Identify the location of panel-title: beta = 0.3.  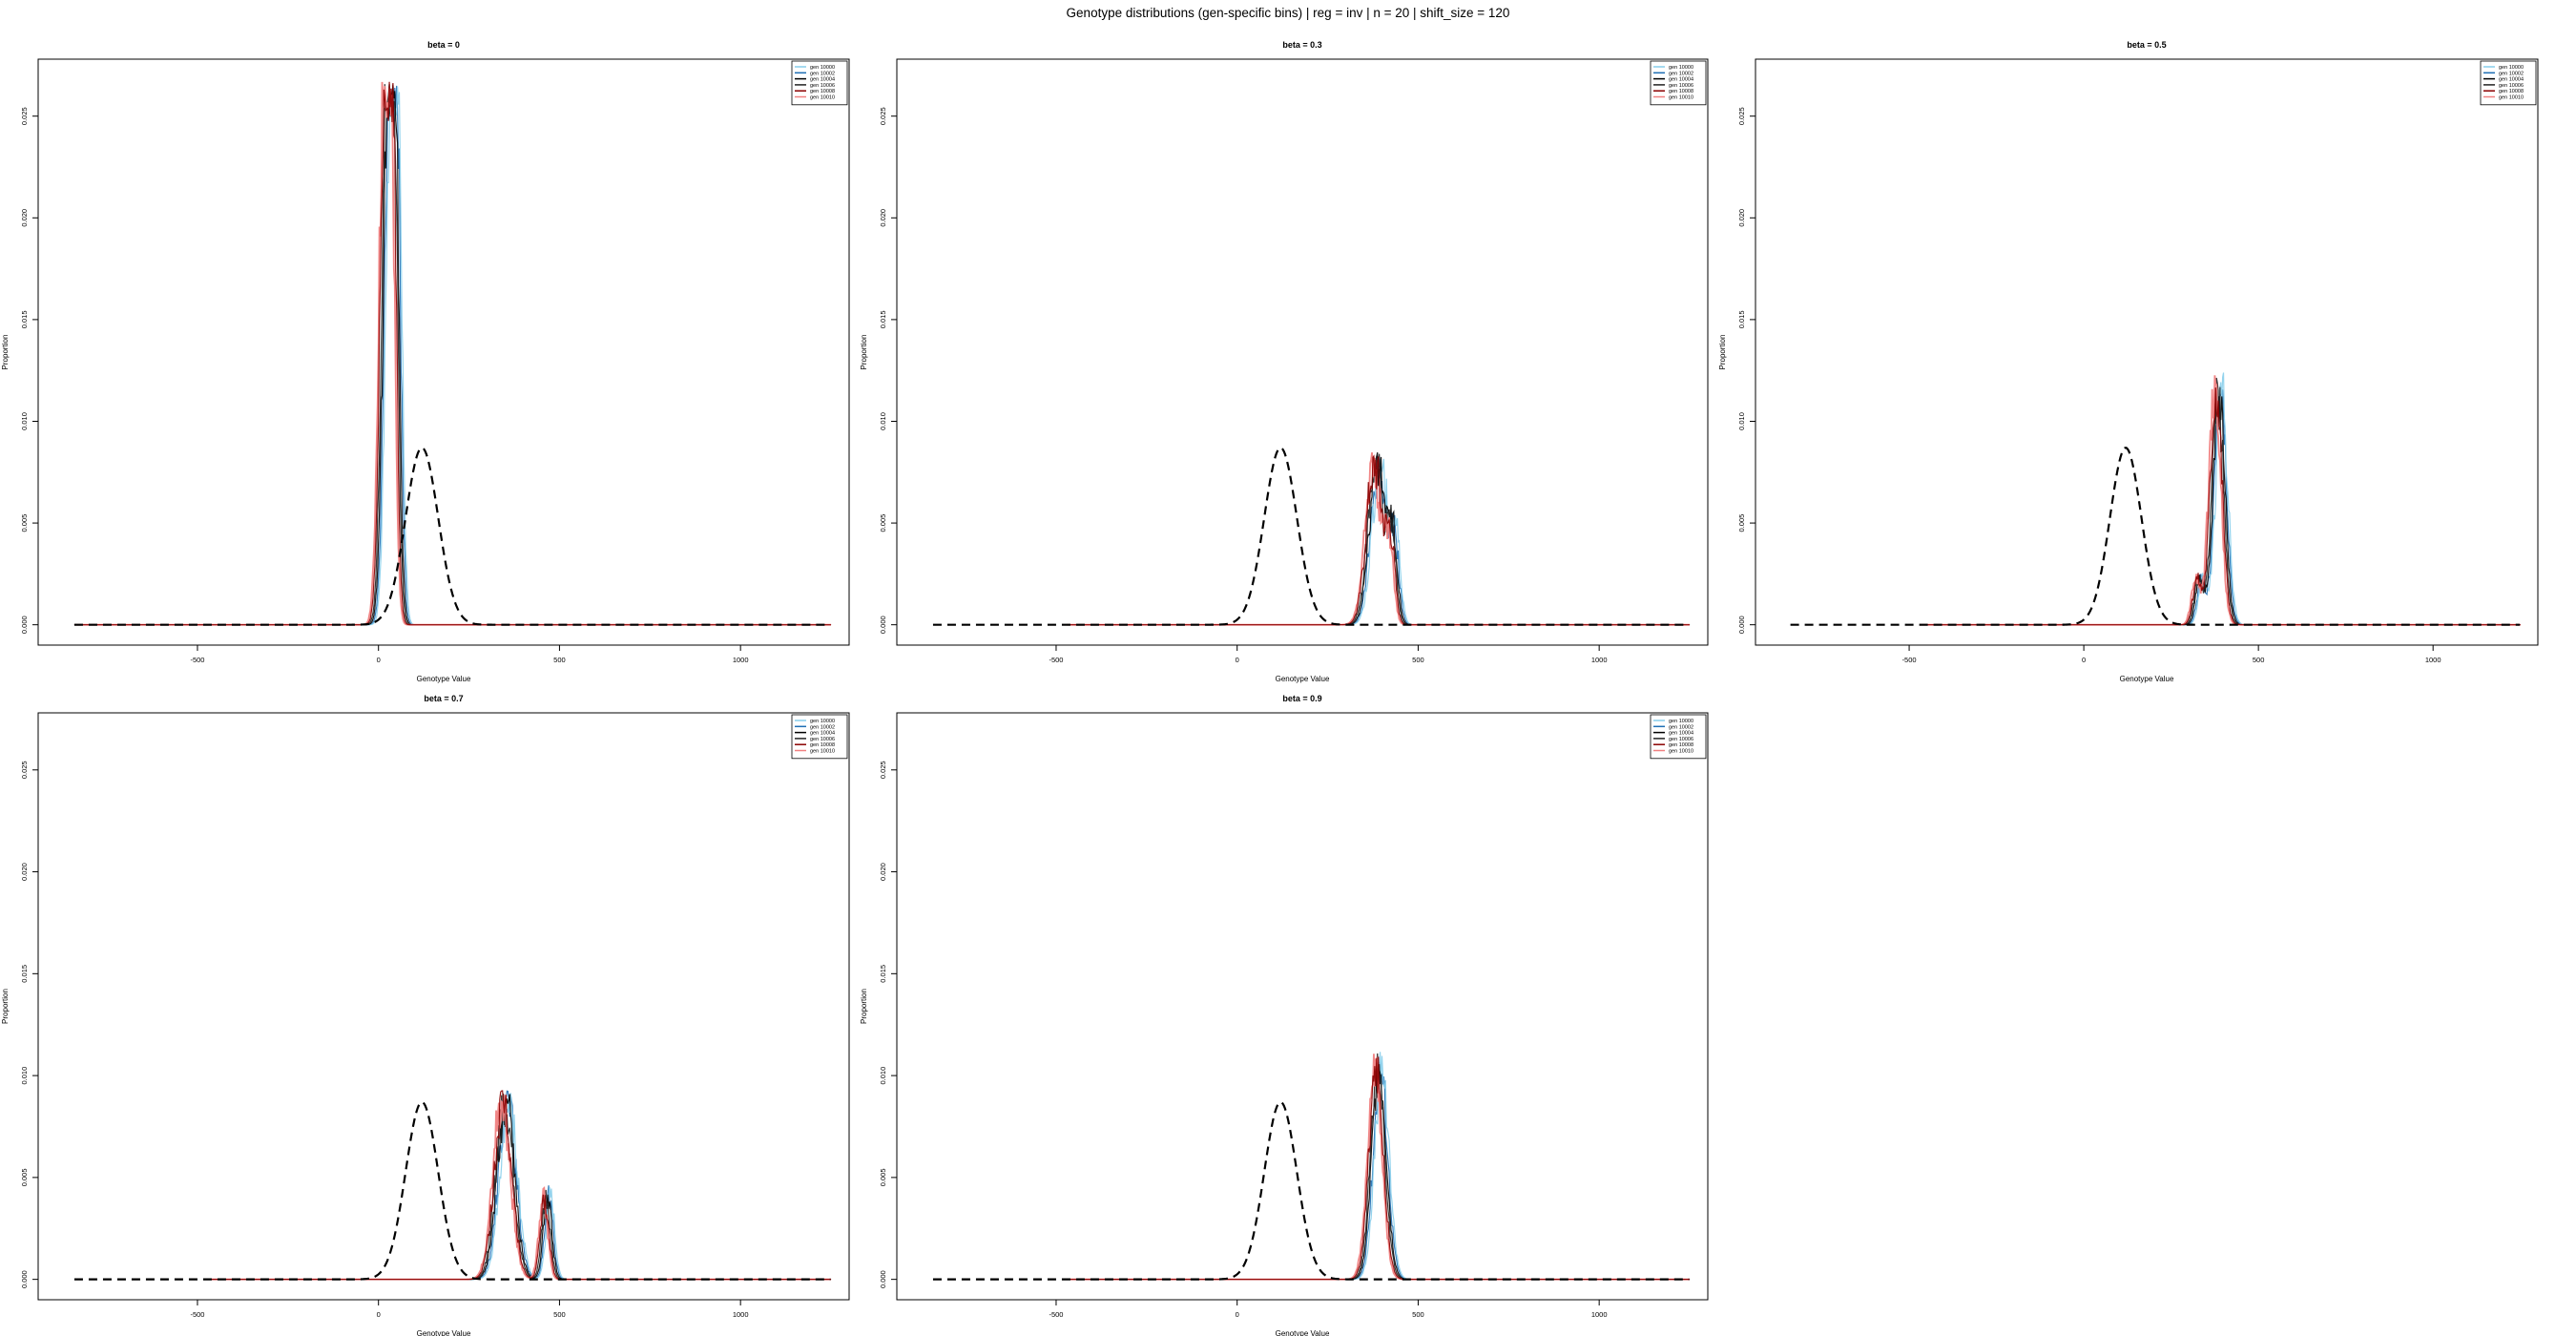
(1301, 45).